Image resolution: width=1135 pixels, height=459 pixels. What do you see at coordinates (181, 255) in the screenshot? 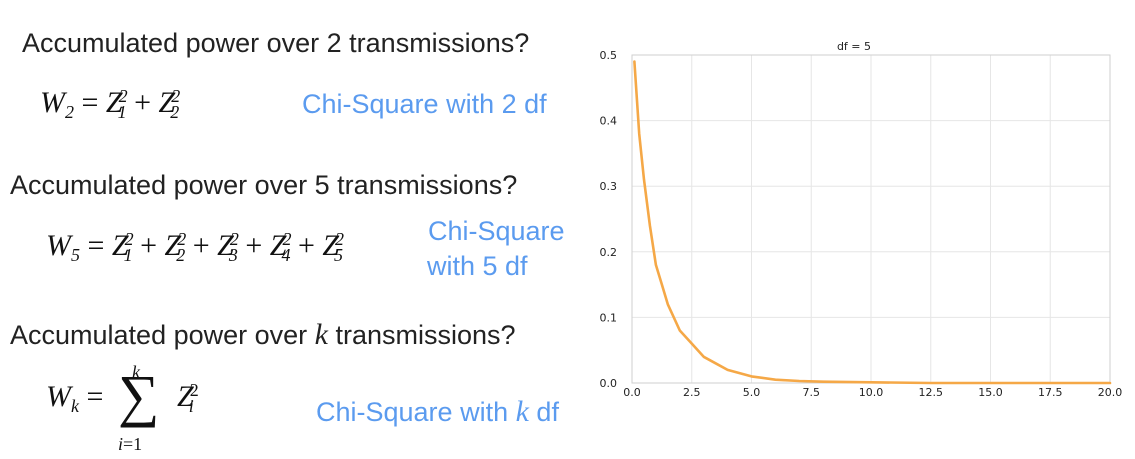
I see `w5-term-2: 2` at bounding box center [181, 255].